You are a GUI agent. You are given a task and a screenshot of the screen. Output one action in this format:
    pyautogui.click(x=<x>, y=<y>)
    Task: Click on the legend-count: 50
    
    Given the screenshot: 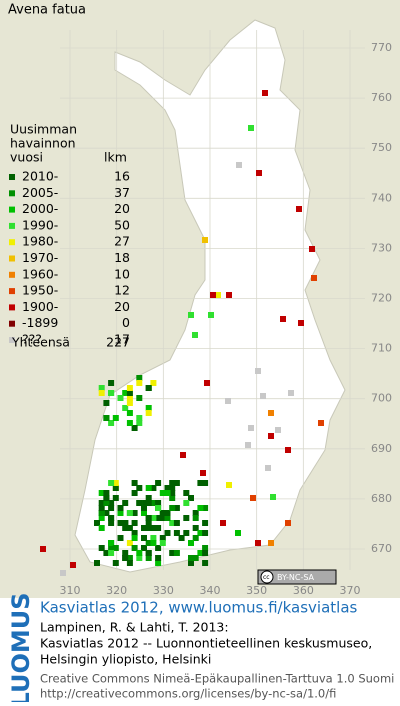 What is the action you would take?
    pyautogui.click(x=122, y=224)
    